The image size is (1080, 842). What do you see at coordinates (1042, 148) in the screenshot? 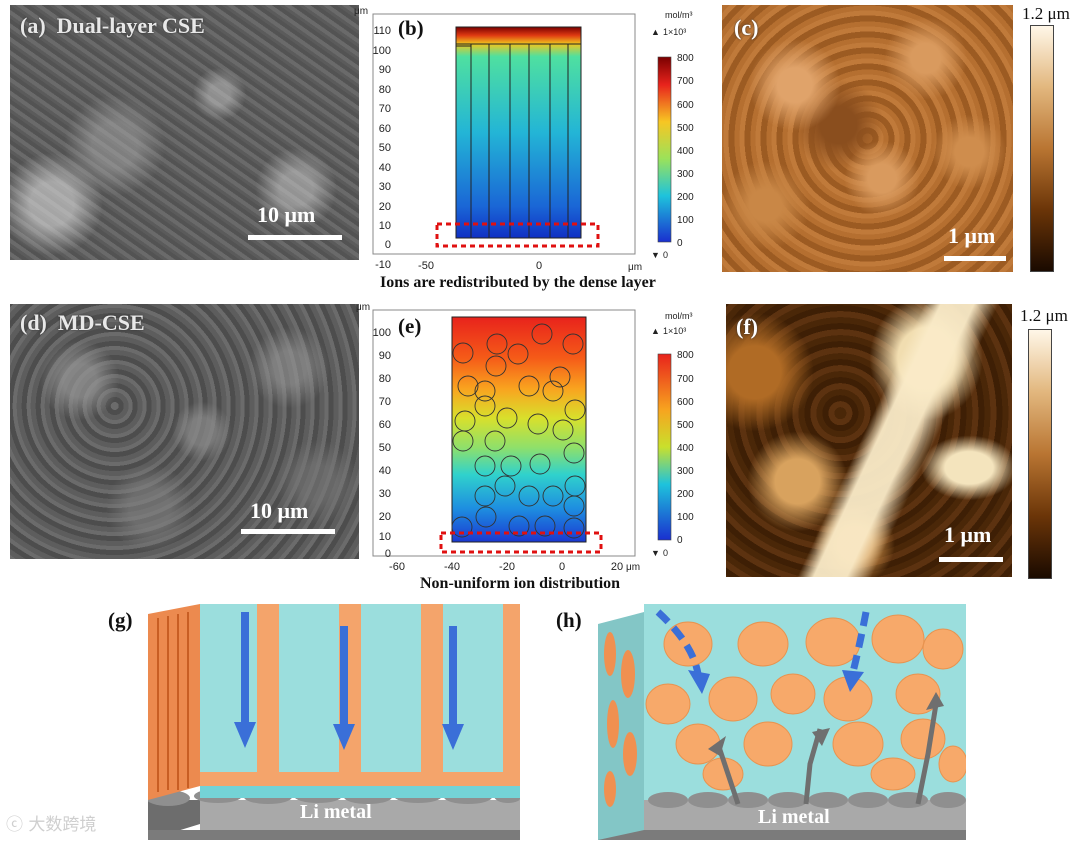
I see `afm-height-colorbar-c` at bounding box center [1042, 148].